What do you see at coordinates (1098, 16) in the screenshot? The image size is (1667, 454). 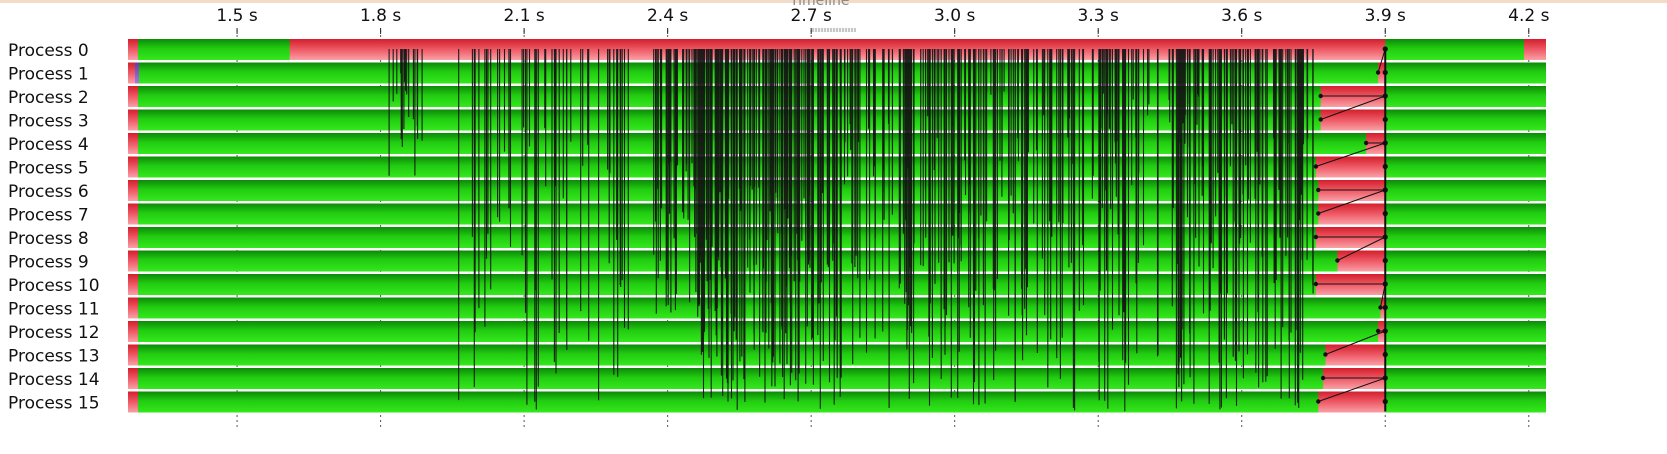 I see `axis-tick-label: 3.3 s` at bounding box center [1098, 16].